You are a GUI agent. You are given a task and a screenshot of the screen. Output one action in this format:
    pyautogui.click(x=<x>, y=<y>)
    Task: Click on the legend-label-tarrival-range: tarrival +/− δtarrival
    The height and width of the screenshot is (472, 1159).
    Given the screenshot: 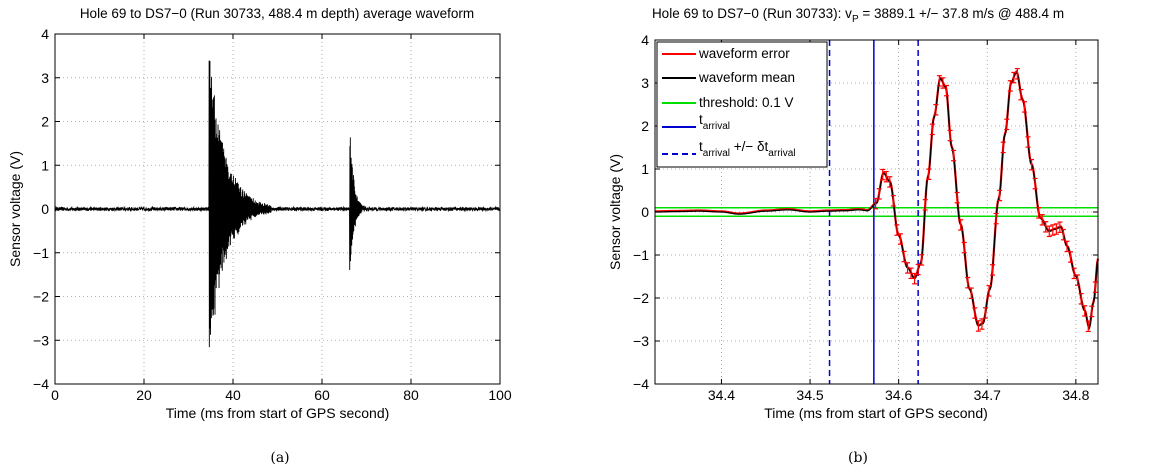 What is the action you would take?
    pyautogui.click(x=747, y=149)
    